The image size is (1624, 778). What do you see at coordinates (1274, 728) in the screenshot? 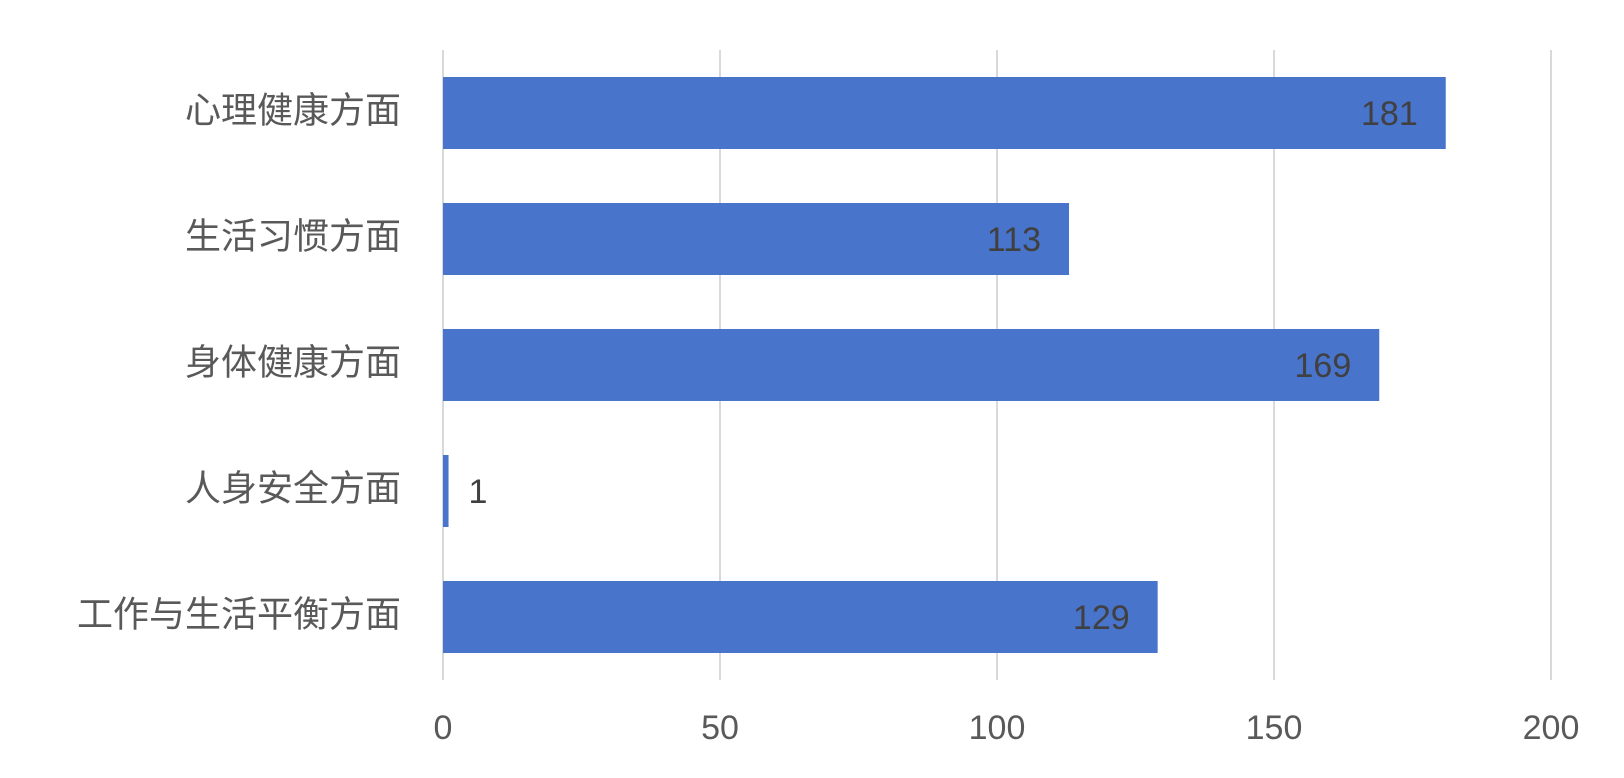
I see `x-tick-label: 150` at bounding box center [1274, 728].